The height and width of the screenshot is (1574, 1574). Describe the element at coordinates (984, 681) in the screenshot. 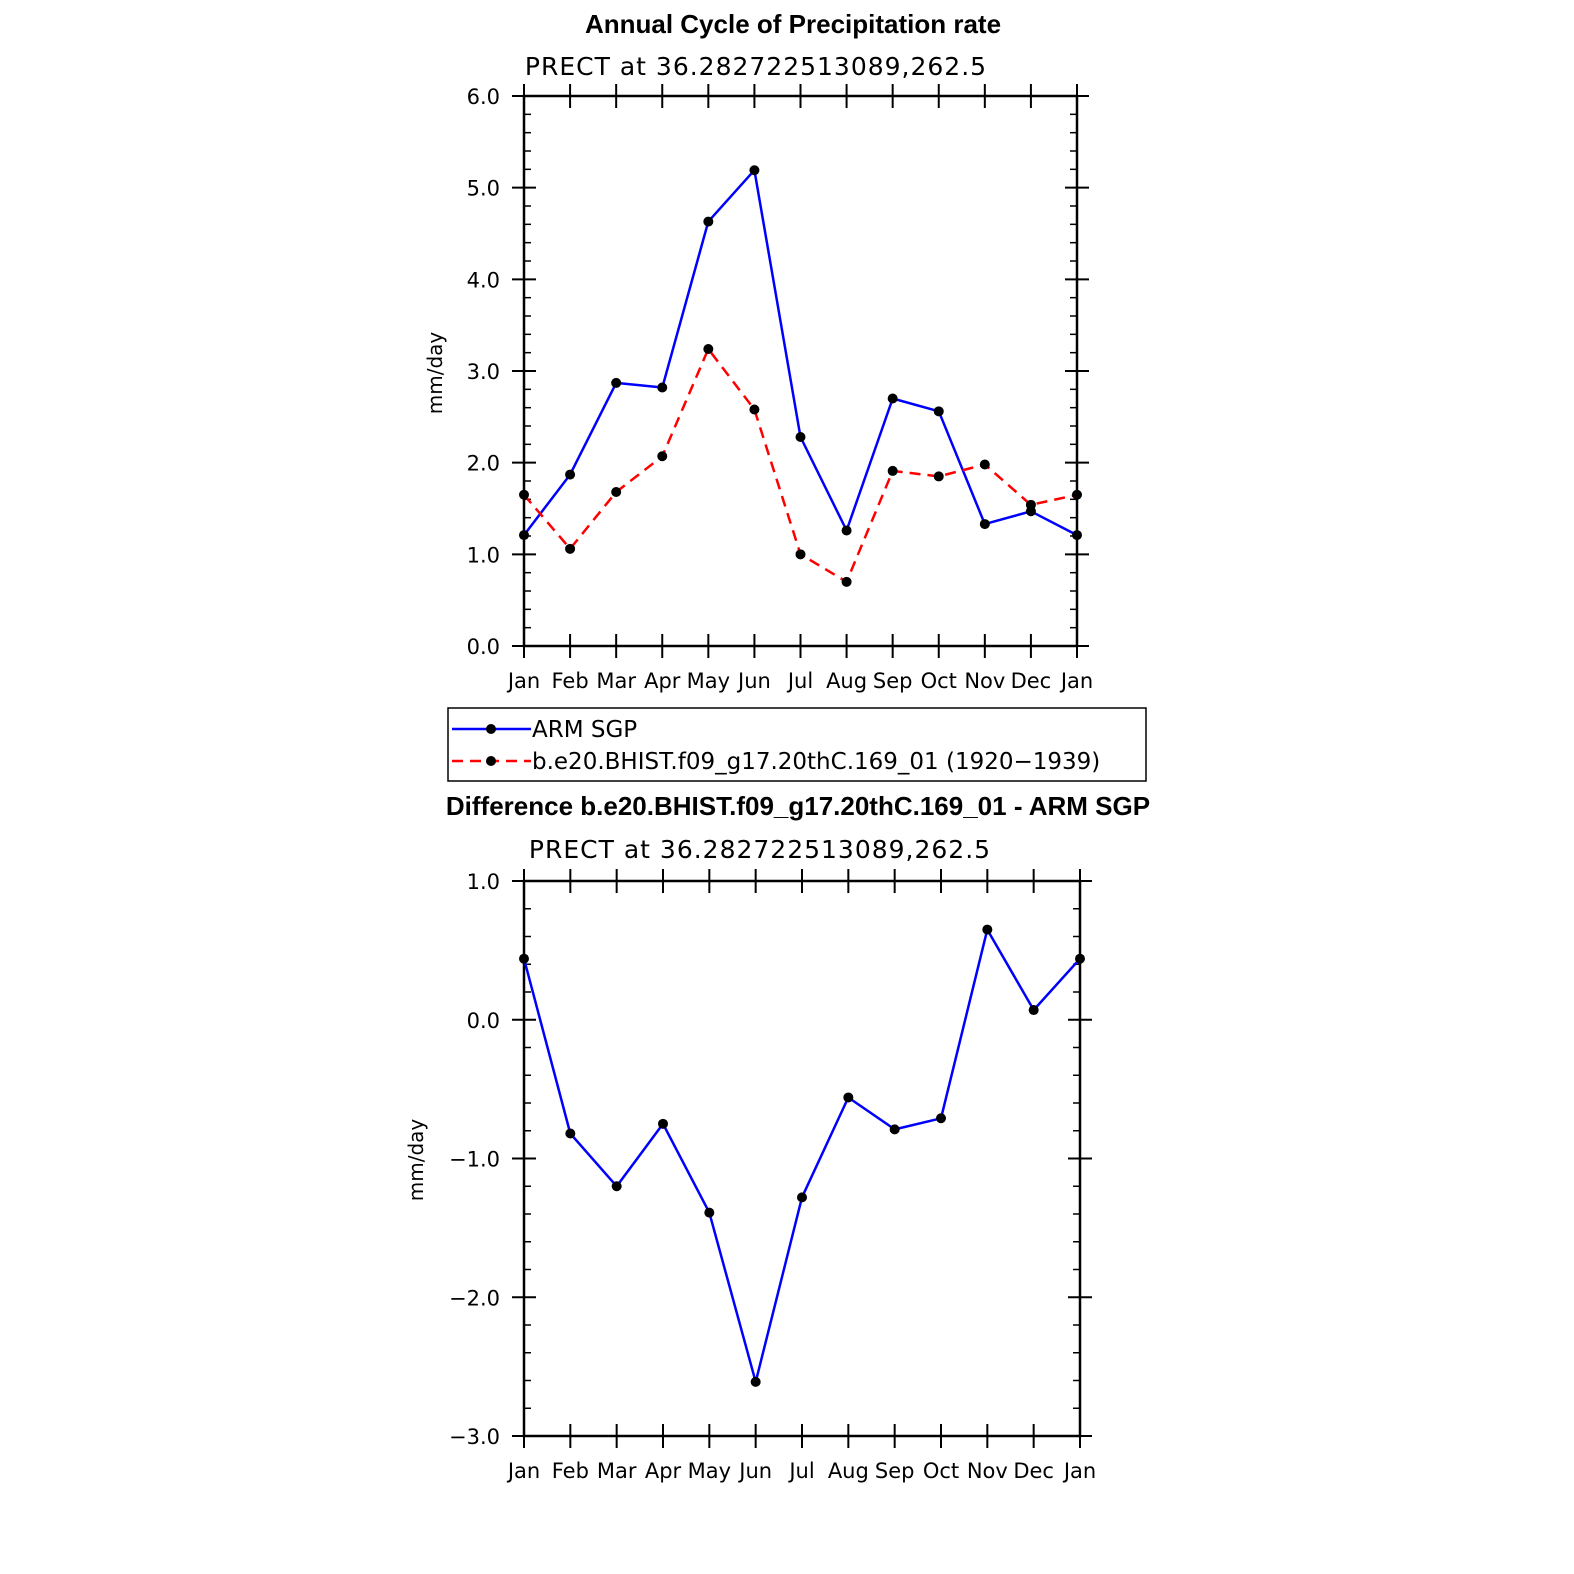

I see `top-xtick-label: Nov` at that location.